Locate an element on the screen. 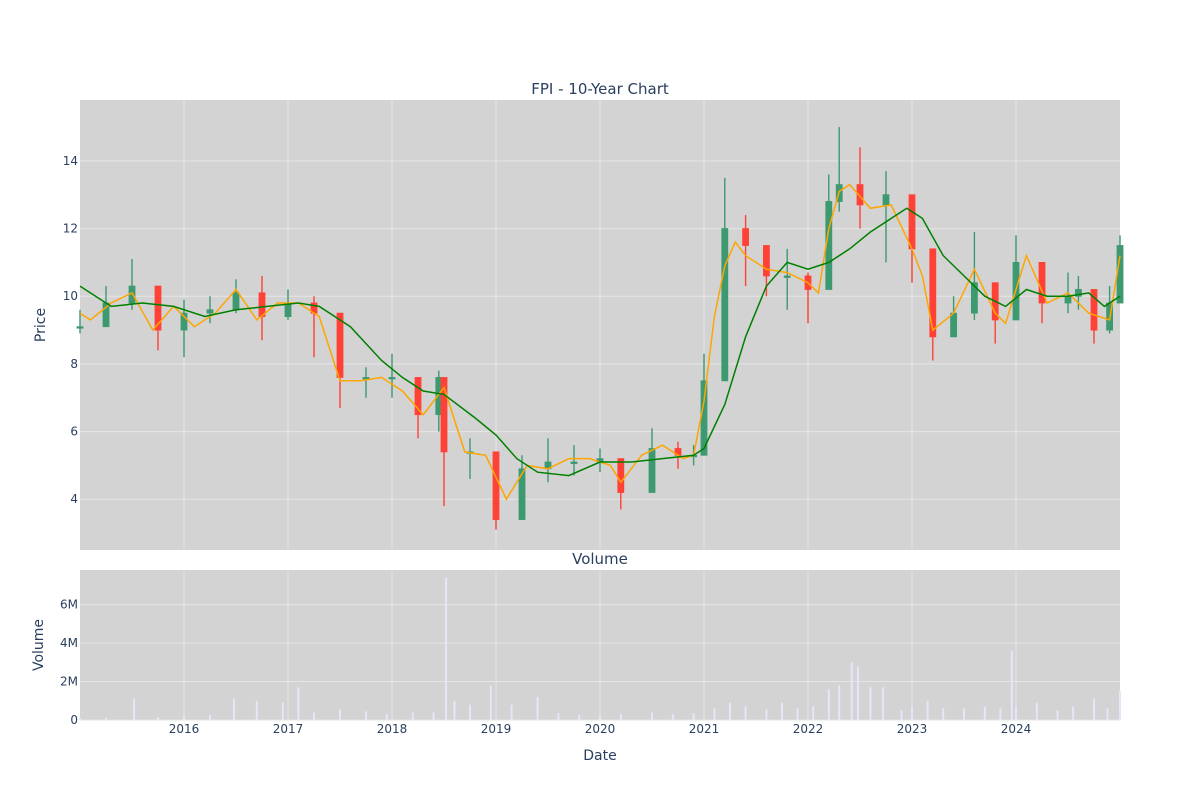 Image resolution: width=1200 pixels, height=804 pixels. date-x-tick-label: 2021 is located at coordinates (704, 729).